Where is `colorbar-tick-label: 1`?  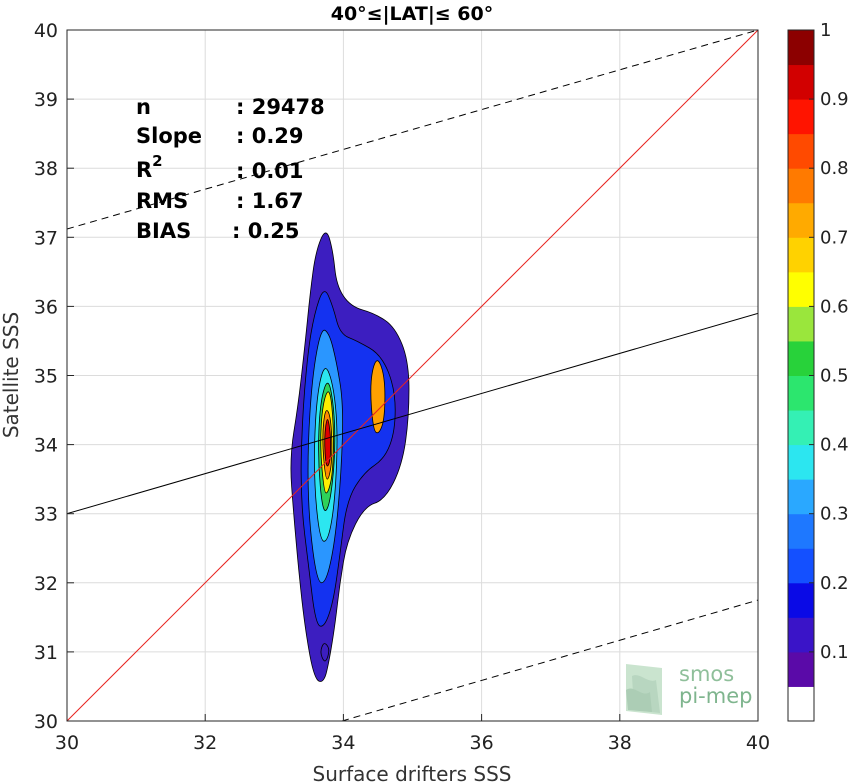 colorbar-tick-label: 1 is located at coordinates (825, 30).